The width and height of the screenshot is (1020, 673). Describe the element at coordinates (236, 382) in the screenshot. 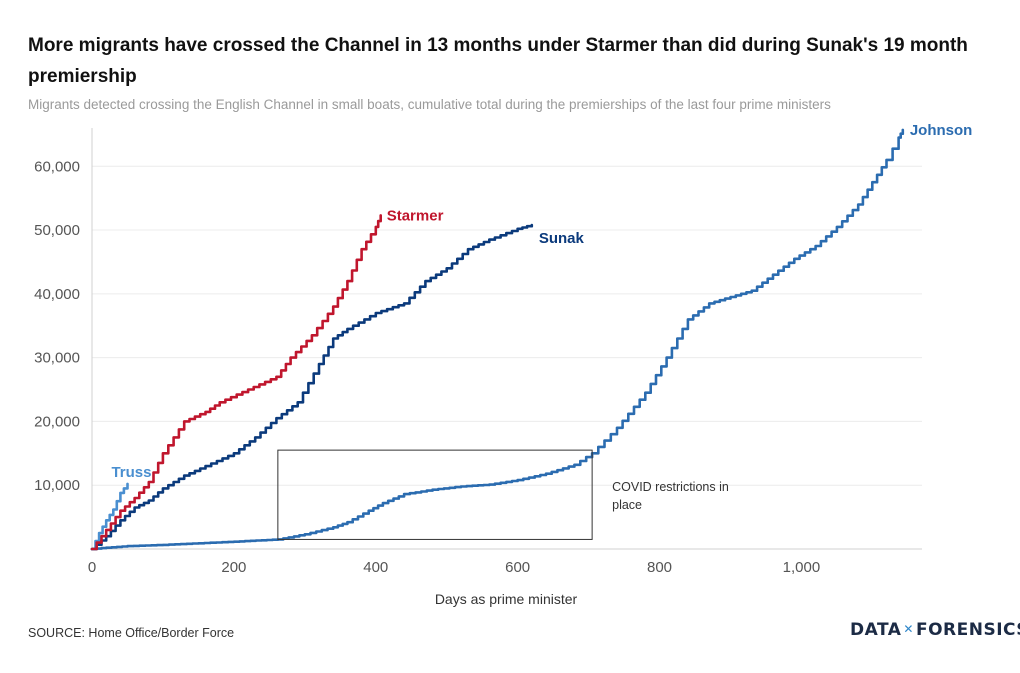

I see `series-line-starmer` at that location.